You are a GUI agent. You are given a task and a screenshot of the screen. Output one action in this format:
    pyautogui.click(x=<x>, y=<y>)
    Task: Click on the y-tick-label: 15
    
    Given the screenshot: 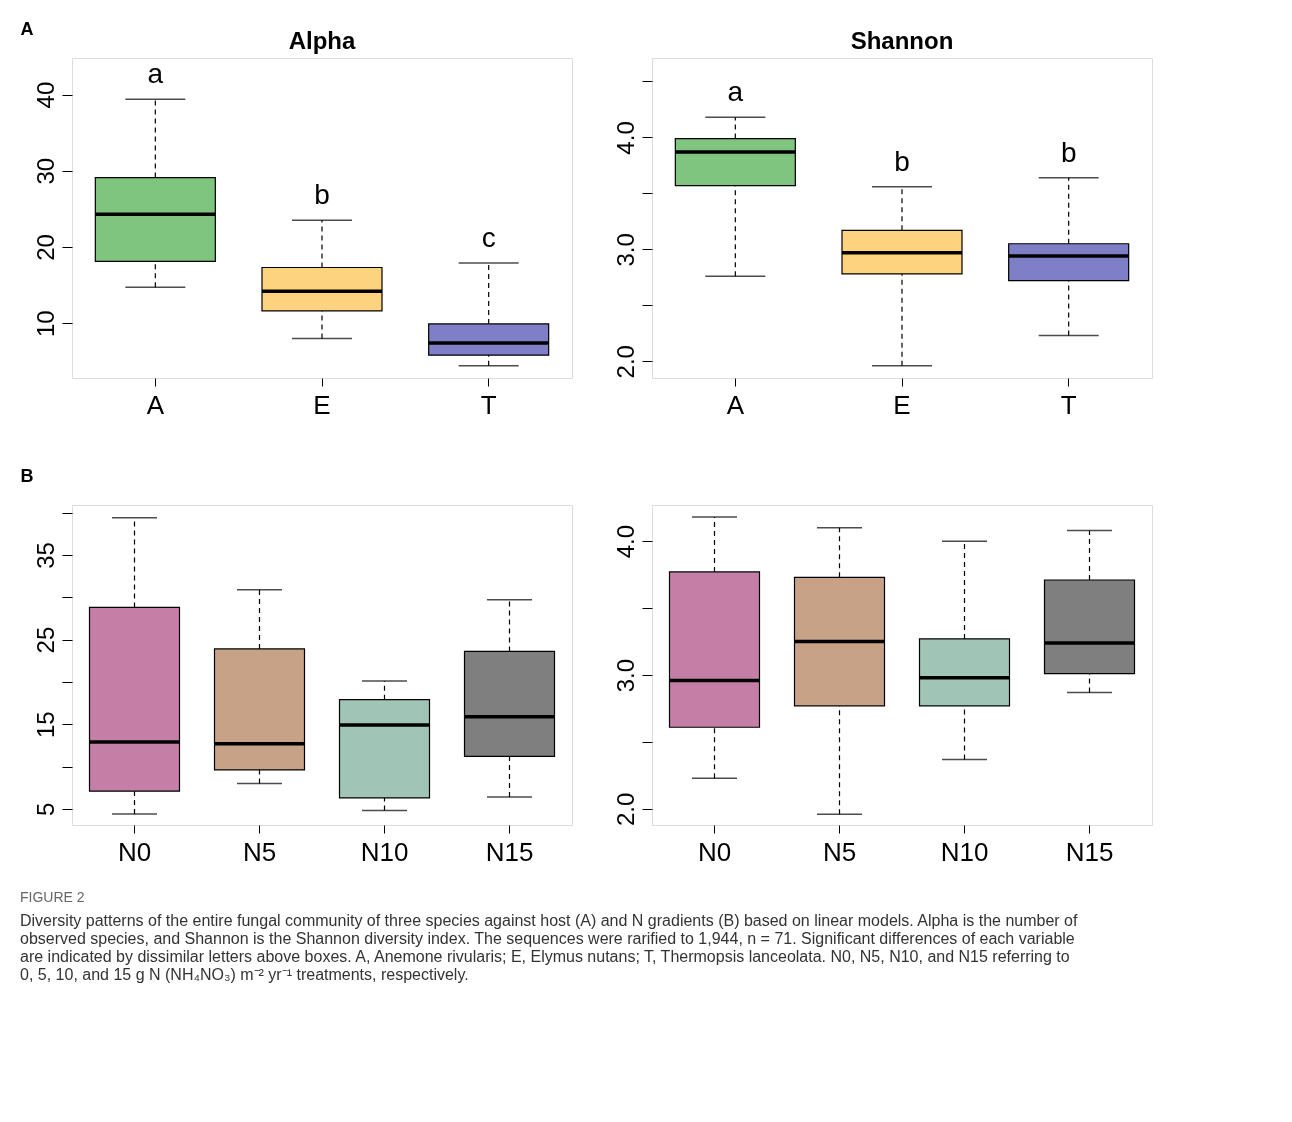 What is the action you would take?
    pyautogui.click(x=45, y=725)
    